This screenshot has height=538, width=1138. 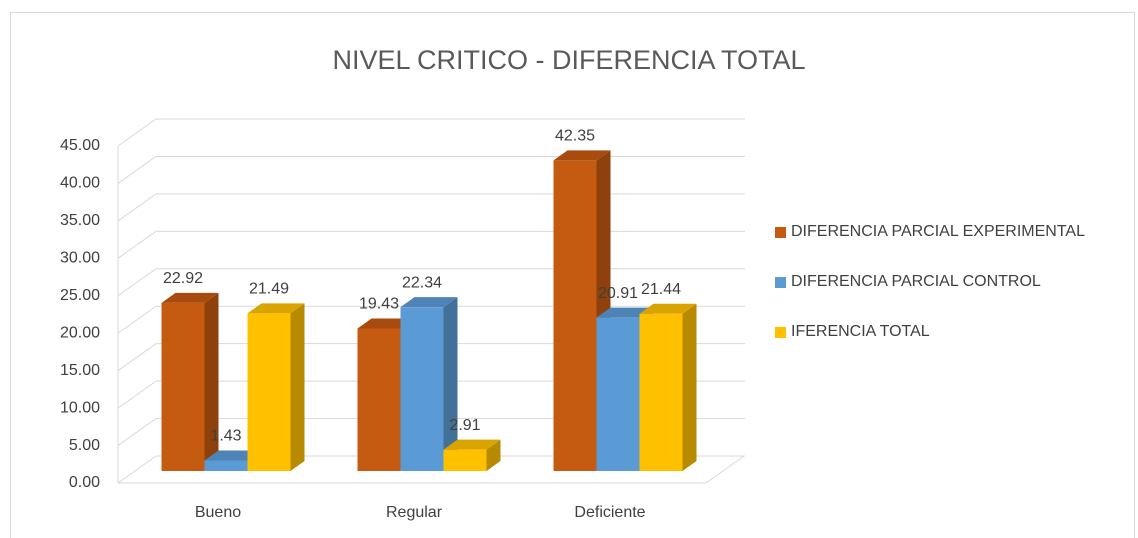 I want to click on data-label: 1.43, so click(x=225, y=436).